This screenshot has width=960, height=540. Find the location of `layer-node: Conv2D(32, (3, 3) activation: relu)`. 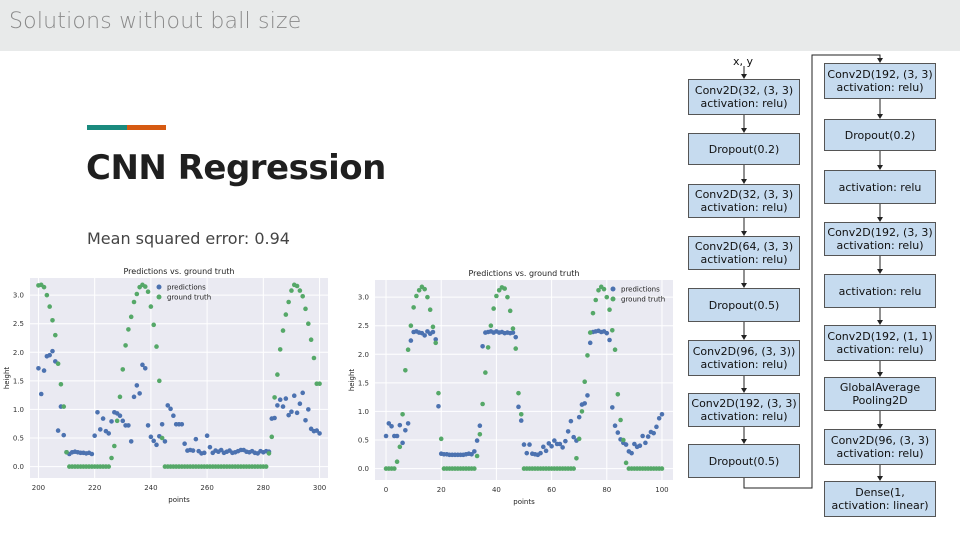

layer-node: Conv2D(32, (3, 3) activation: relu) is located at coordinates (744, 201).